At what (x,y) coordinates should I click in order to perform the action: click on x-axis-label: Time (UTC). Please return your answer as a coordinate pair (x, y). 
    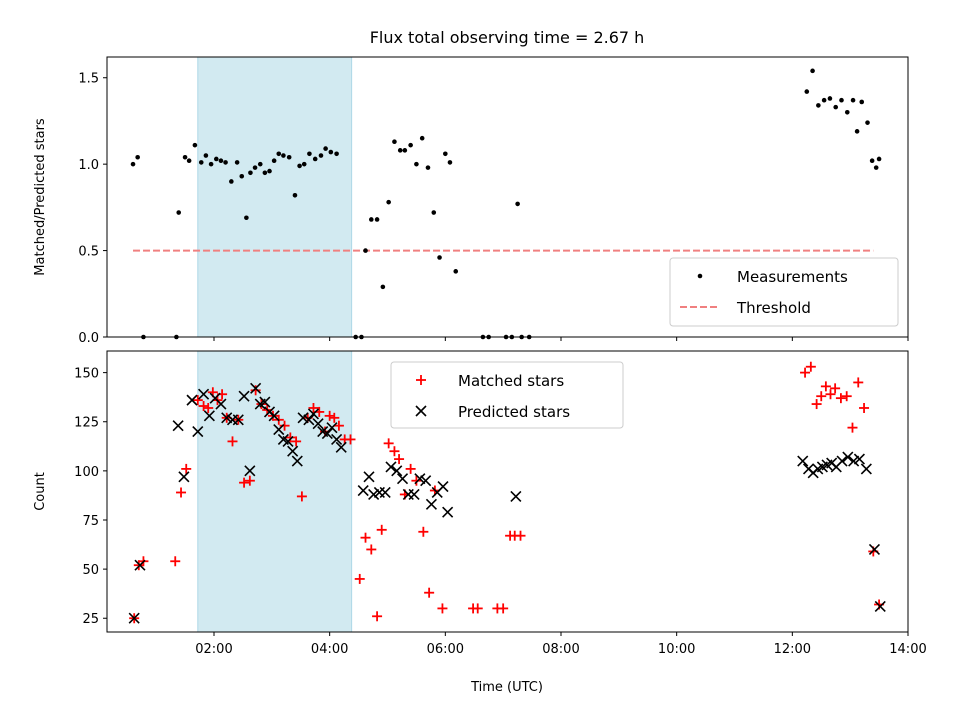
    Looking at the image, I should click on (506, 687).